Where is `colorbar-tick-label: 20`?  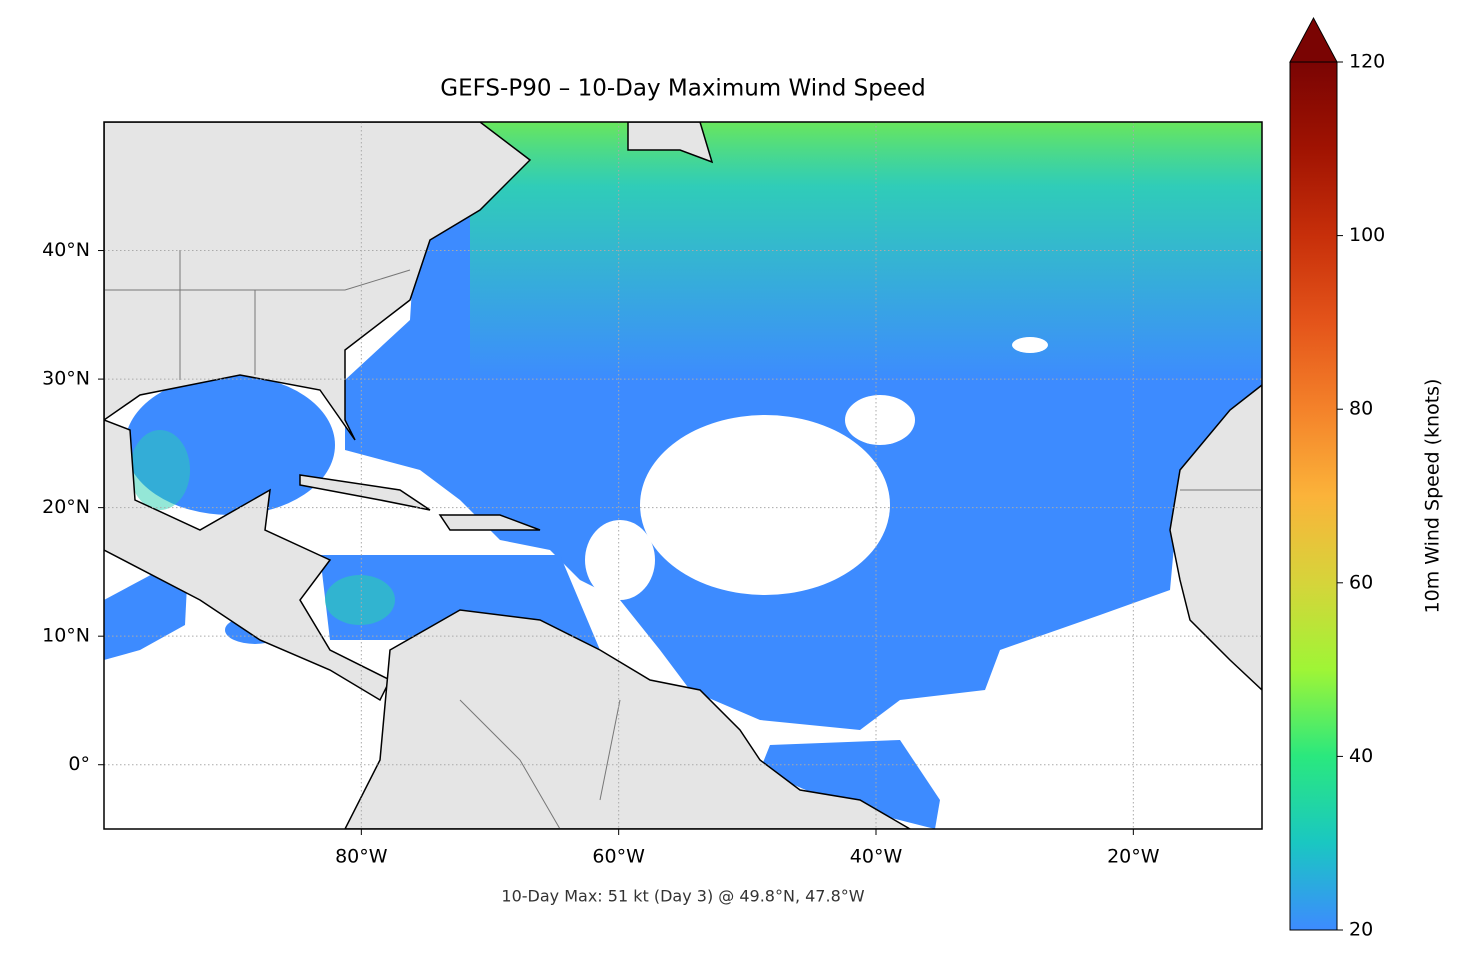 colorbar-tick-label: 20 is located at coordinates (1361, 930).